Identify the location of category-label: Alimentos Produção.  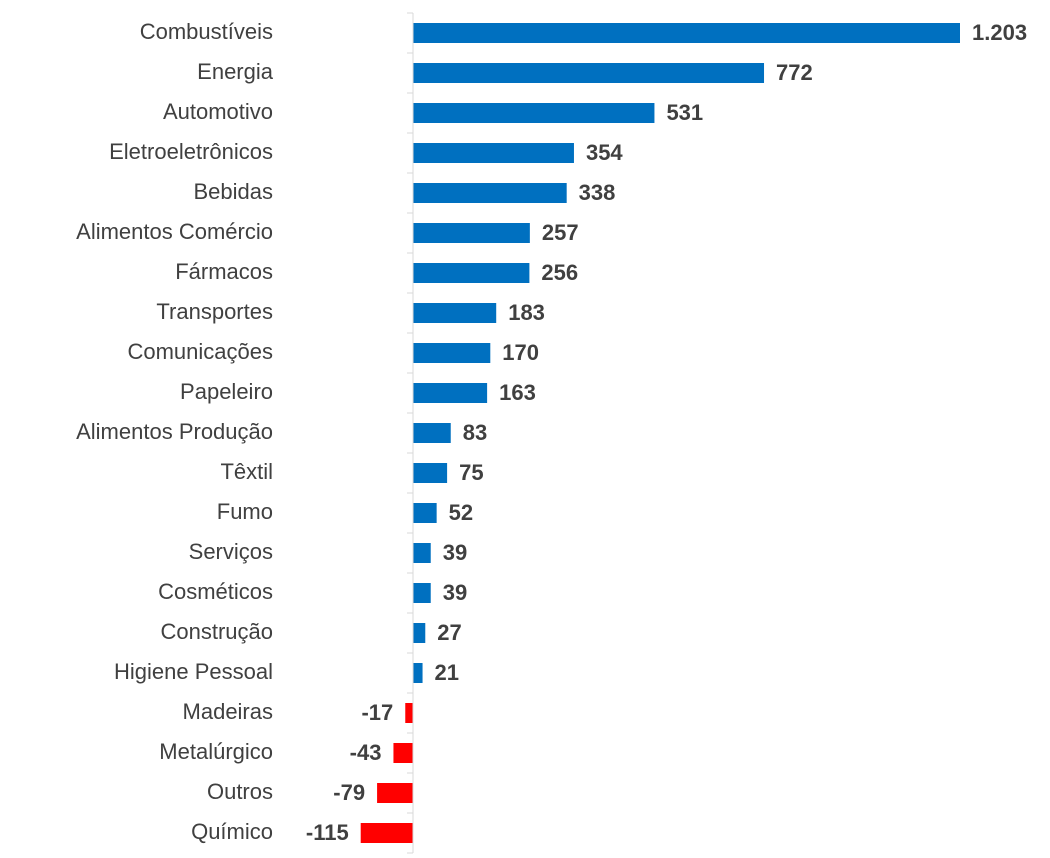
(174, 431).